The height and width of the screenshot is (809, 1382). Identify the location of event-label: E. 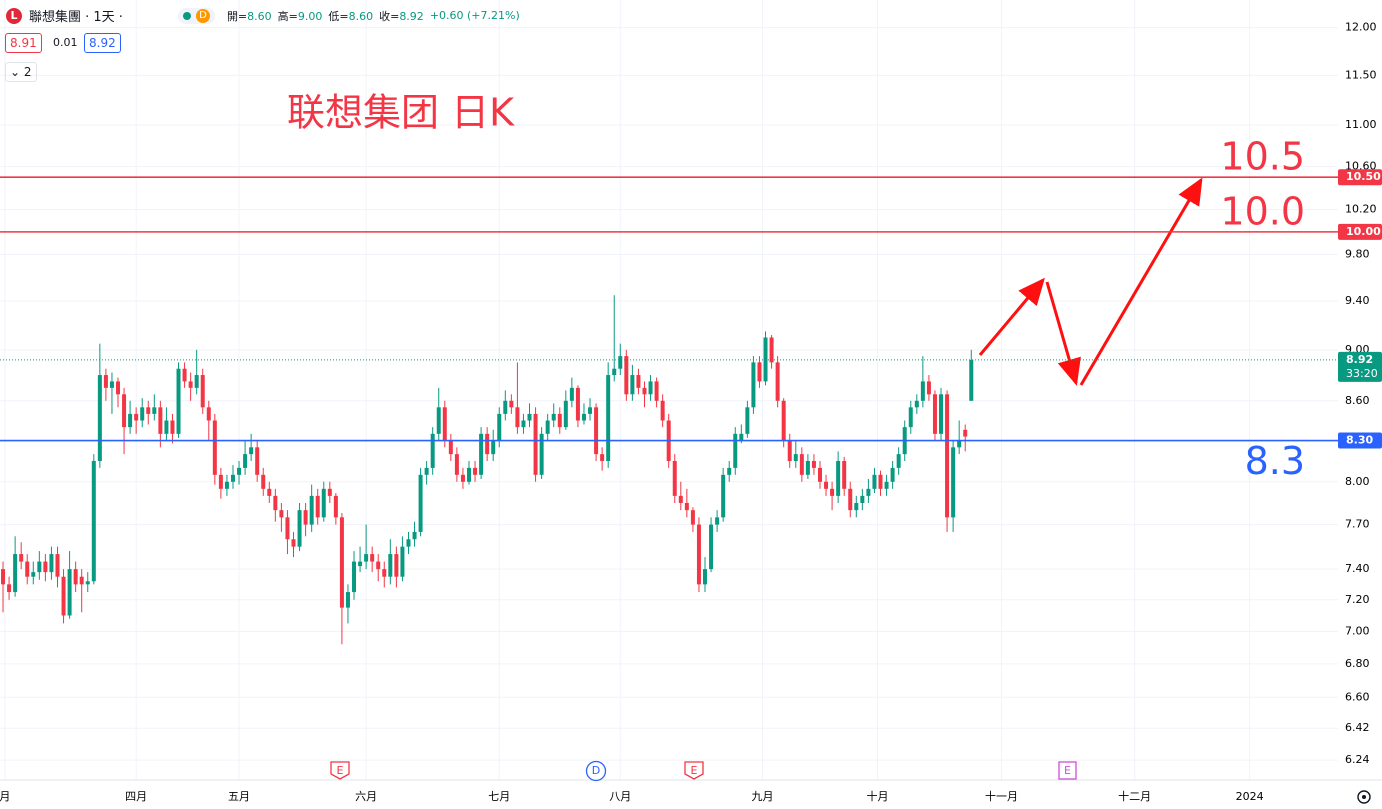
(1067, 770).